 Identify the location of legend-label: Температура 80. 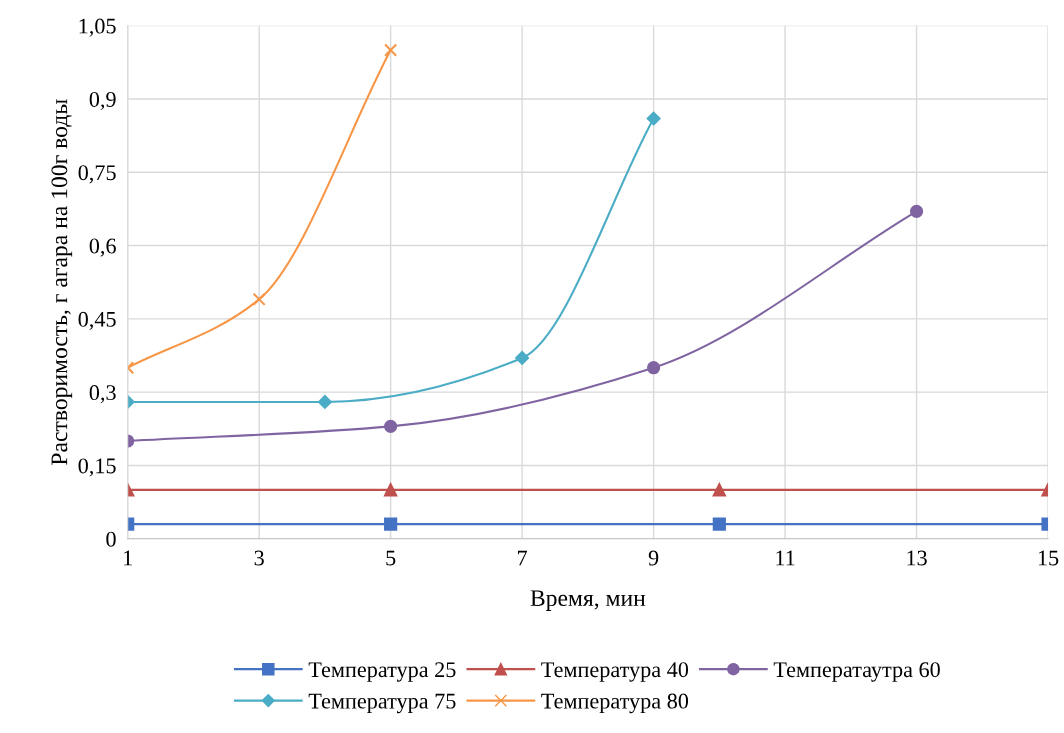
(615, 703).